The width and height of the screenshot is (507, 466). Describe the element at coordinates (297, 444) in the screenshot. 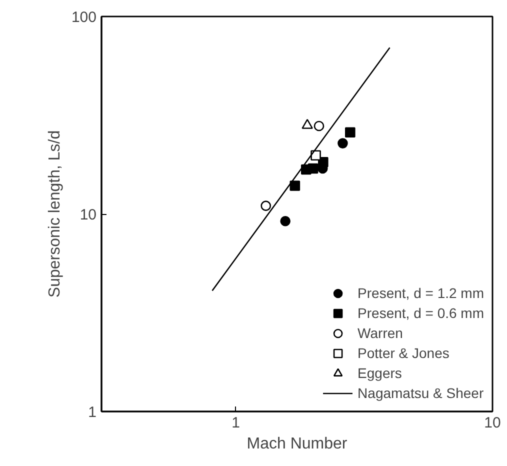

I see `x-axis-title: Mach Number` at that location.